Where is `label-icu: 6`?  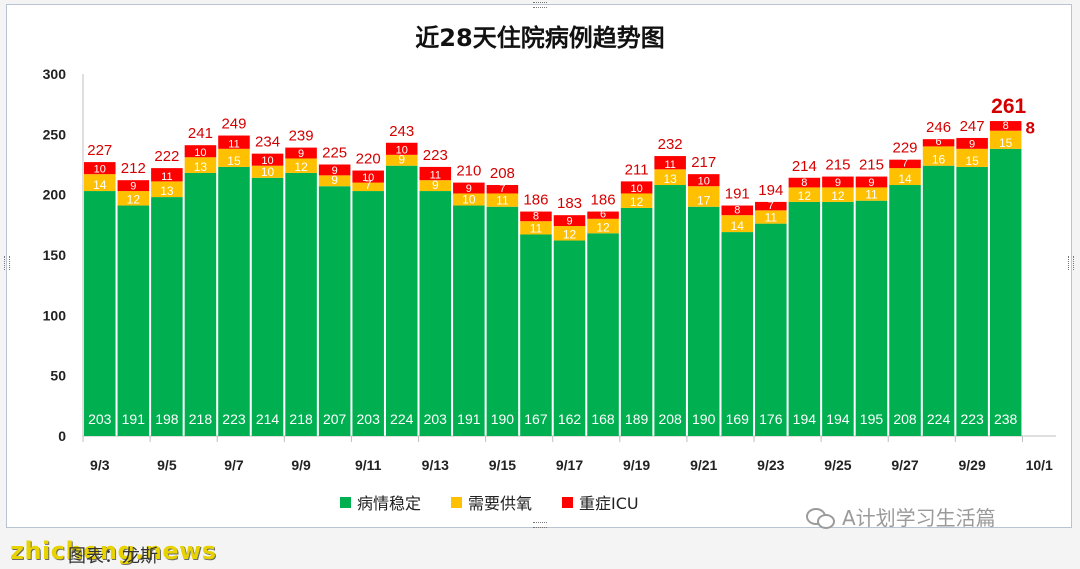
label-icu: 6 is located at coordinates (603, 214).